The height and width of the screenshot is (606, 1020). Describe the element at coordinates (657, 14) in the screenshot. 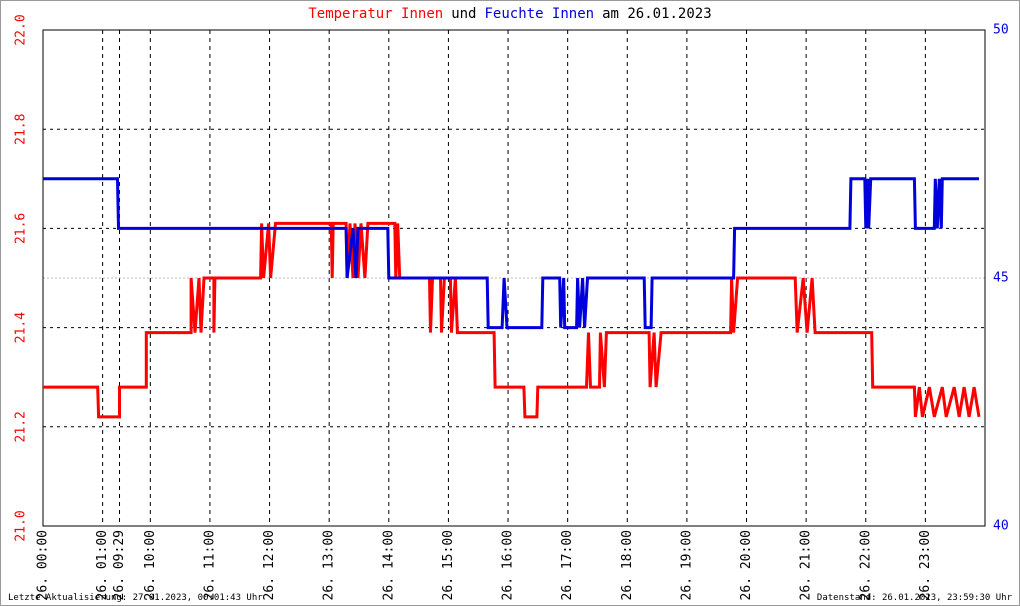

I see `title-date: am 26.01.2023` at that location.